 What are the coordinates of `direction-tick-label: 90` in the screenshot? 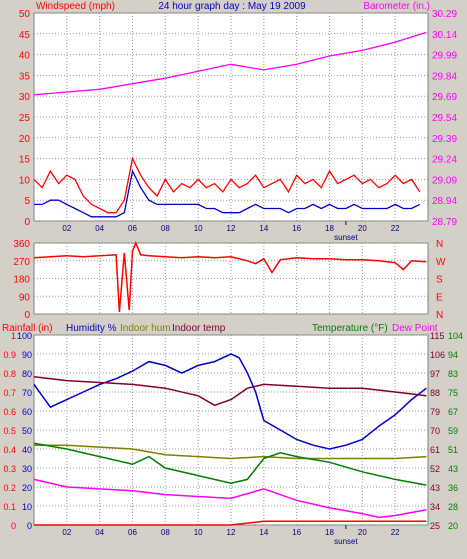 It's located at (25, 297).